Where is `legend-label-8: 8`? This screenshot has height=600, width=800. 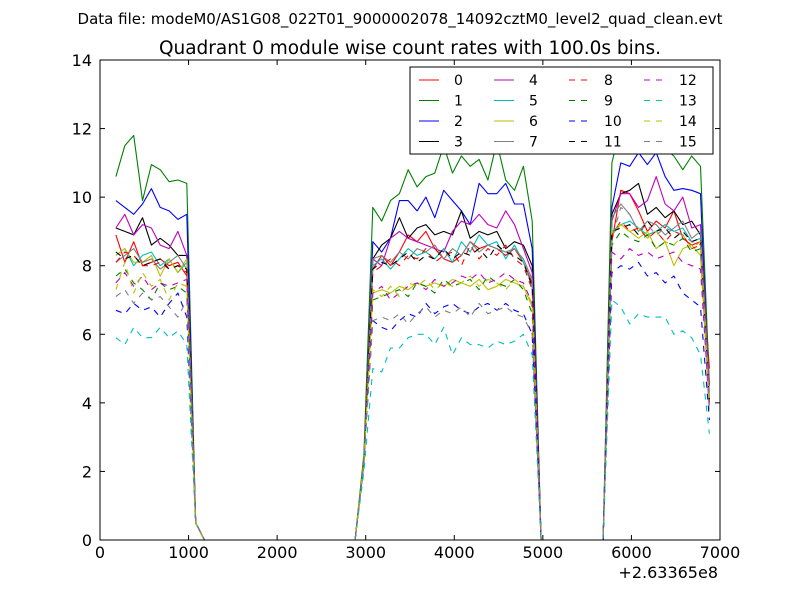 legend-label-8: 8 is located at coordinates (608, 81).